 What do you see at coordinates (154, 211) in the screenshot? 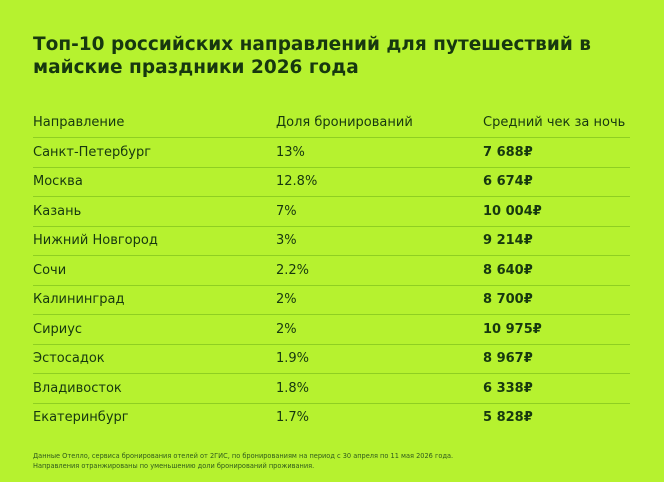
I see `table-cell: Казань` at bounding box center [154, 211].